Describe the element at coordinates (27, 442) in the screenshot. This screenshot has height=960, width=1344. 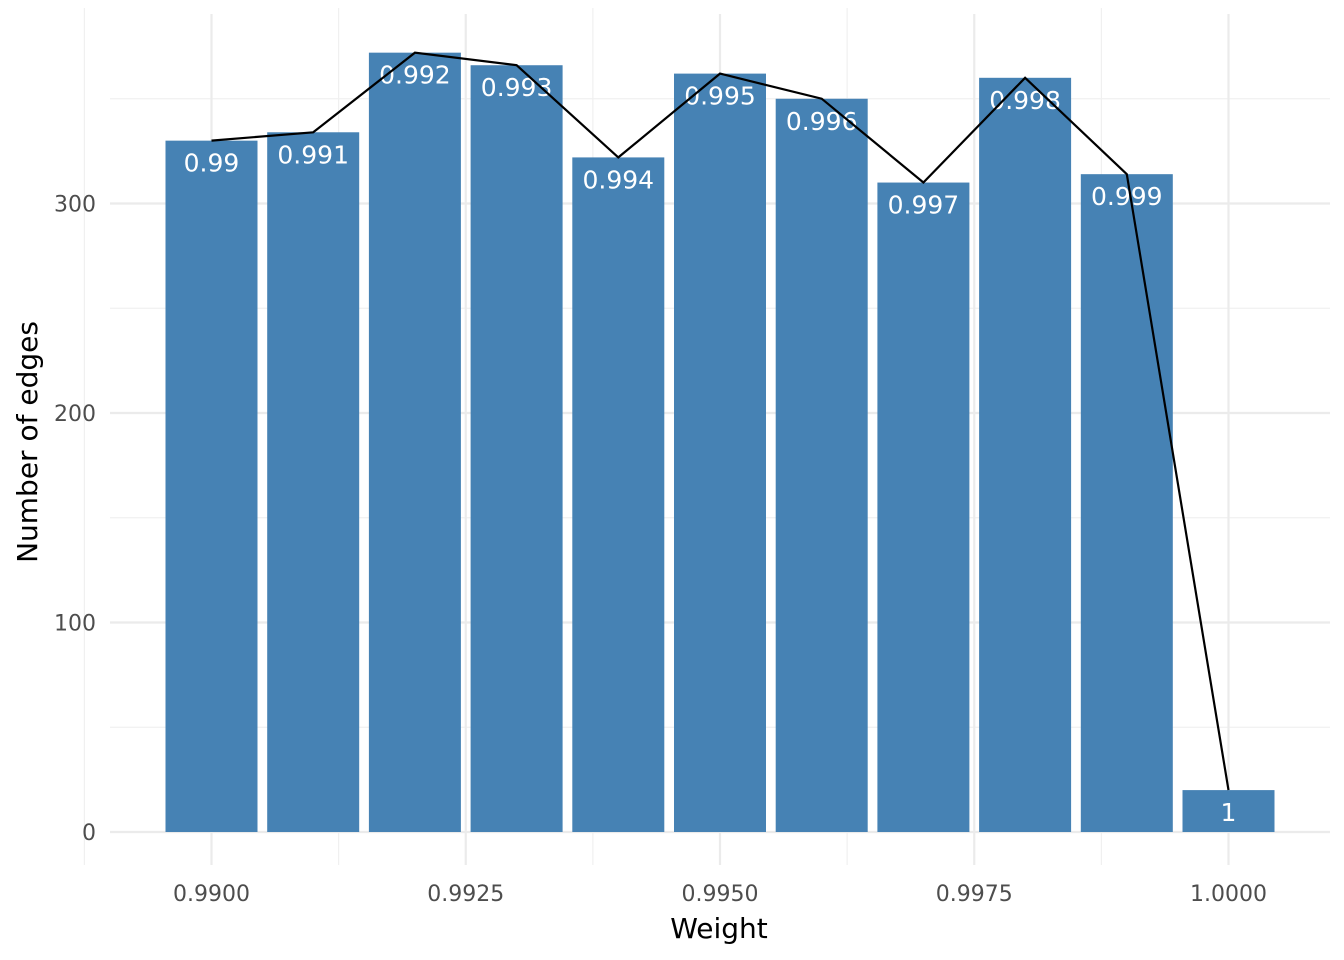
I see `y-axis-title: Number of edges` at that location.